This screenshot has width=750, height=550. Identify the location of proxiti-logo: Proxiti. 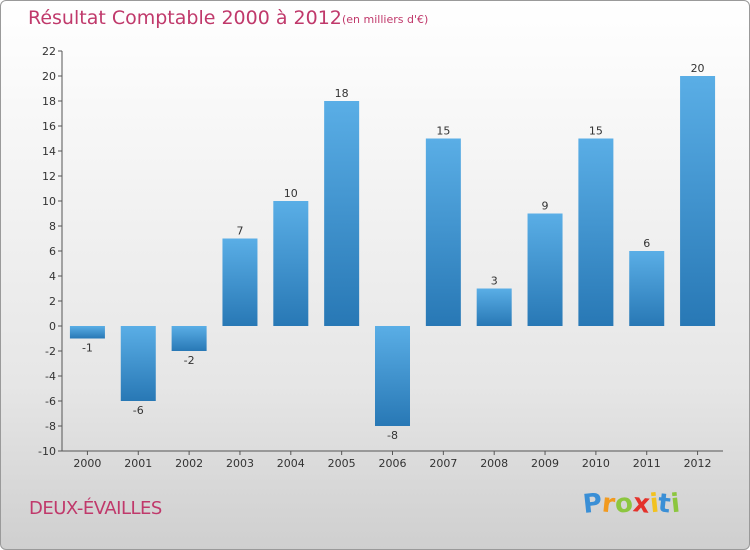
(631, 504).